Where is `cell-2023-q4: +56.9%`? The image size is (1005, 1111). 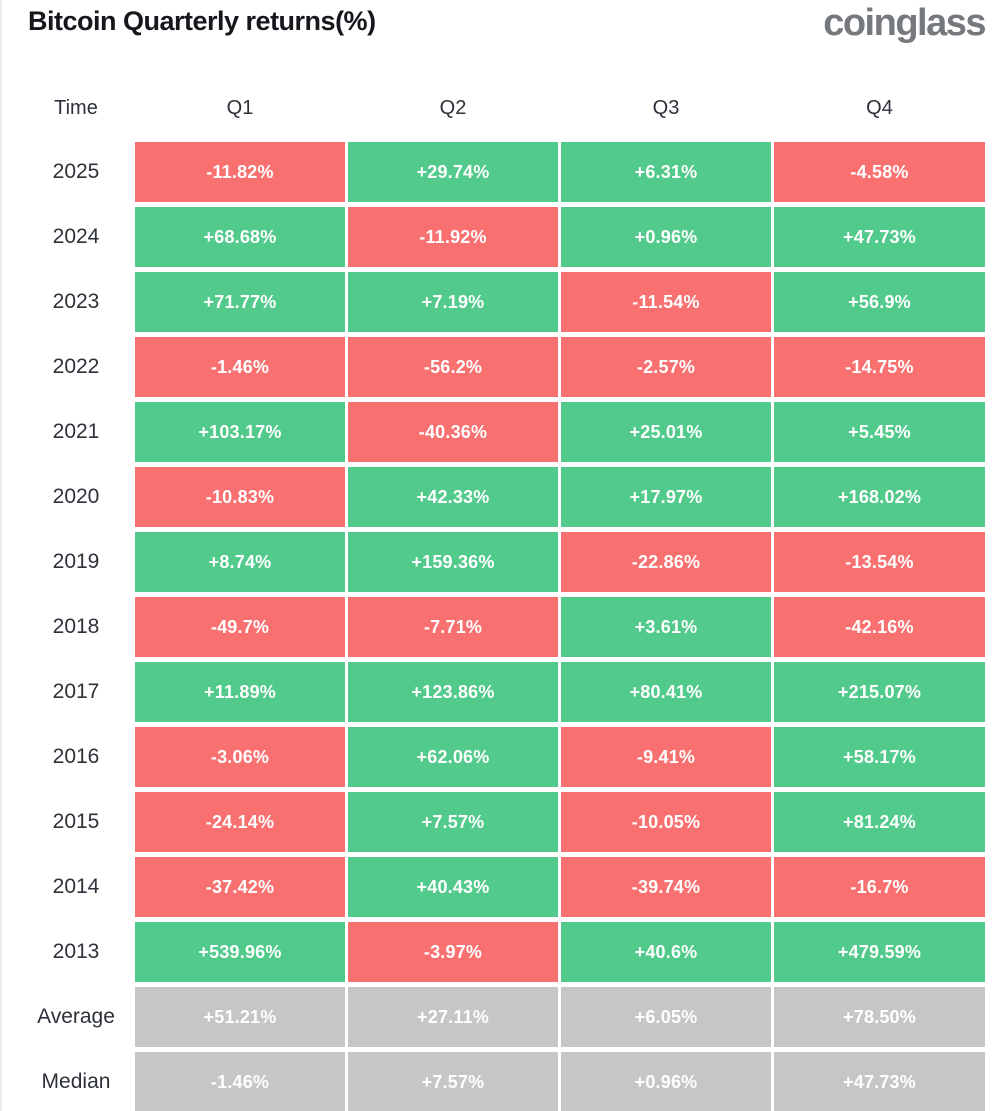 cell-2023-q4: +56.9% is located at coordinates (879, 302).